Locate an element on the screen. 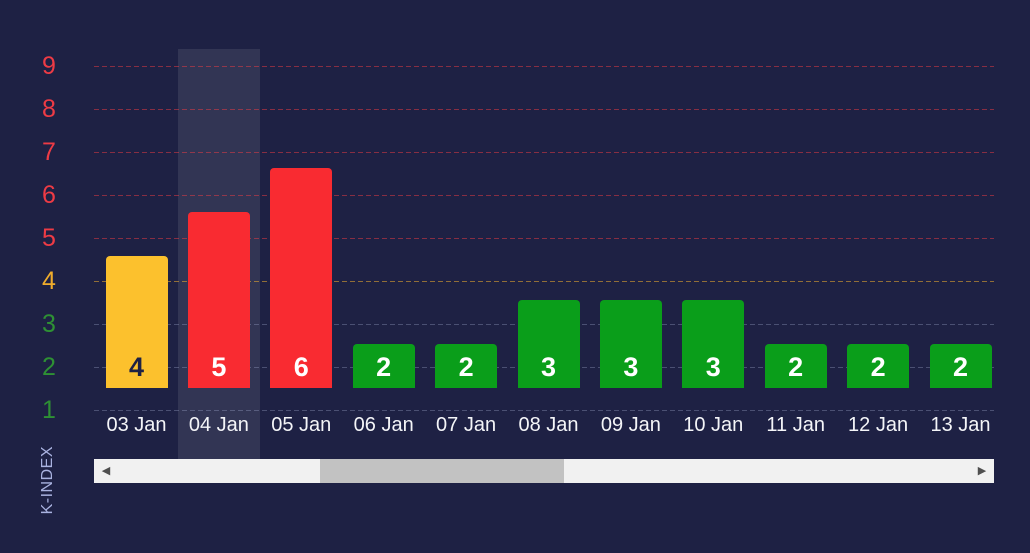 This screenshot has width=1030, height=553. bar-06-jan: 2 is located at coordinates (383, 366).